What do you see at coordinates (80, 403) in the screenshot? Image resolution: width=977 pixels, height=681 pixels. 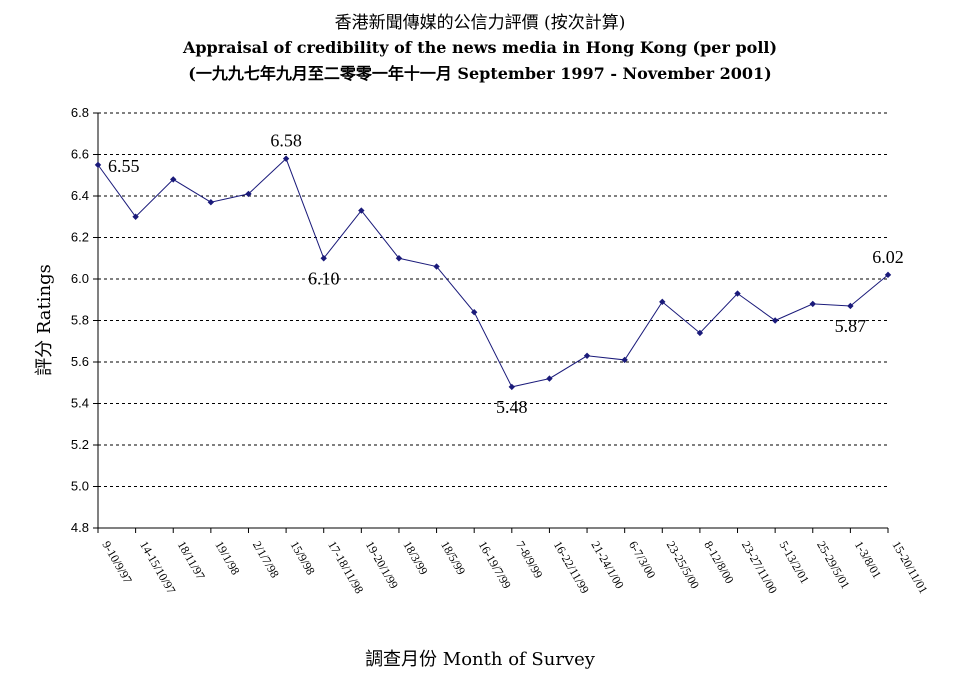 I see `y-tick-label: 5.4` at bounding box center [80, 403].